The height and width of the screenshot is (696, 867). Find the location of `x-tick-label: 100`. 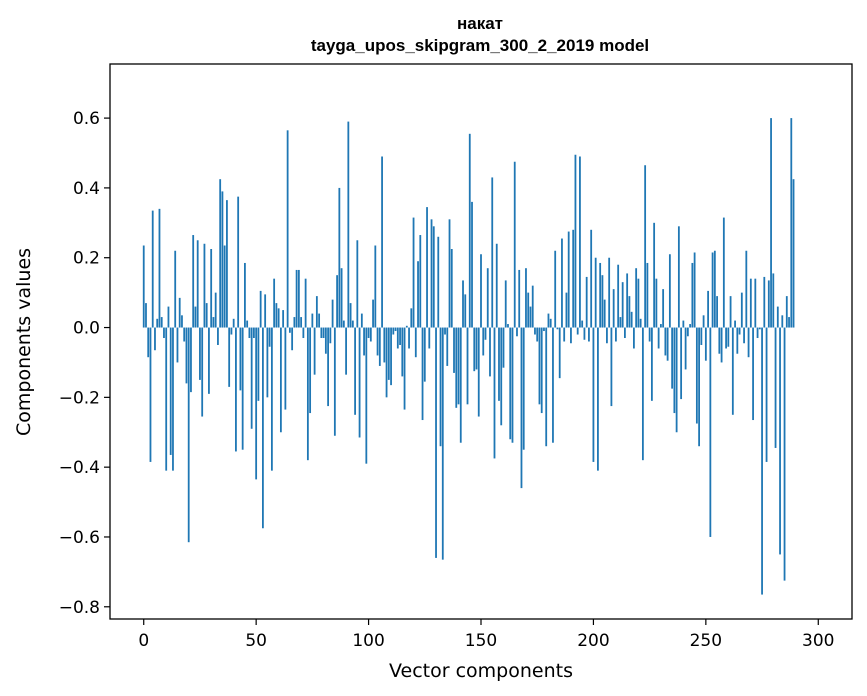

x-tick-label: 100 is located at coordinates (368, 641).